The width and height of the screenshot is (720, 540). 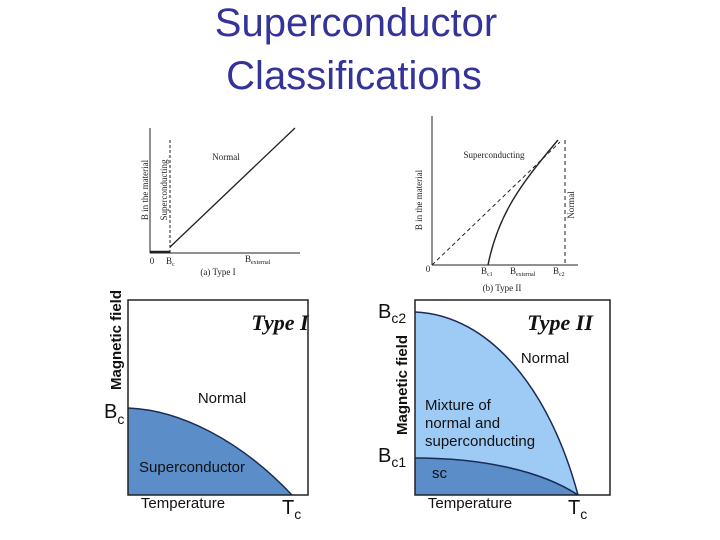 What do you see at coordinates (480, 441) in the screenshot?
I see `label: superconducting` at bounding box center [480, 441].